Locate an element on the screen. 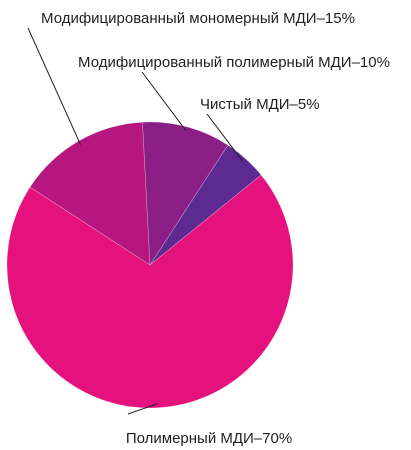 The image size is (411, 450). pie-slice-pure-mdi is located at coordinates (205, 205).